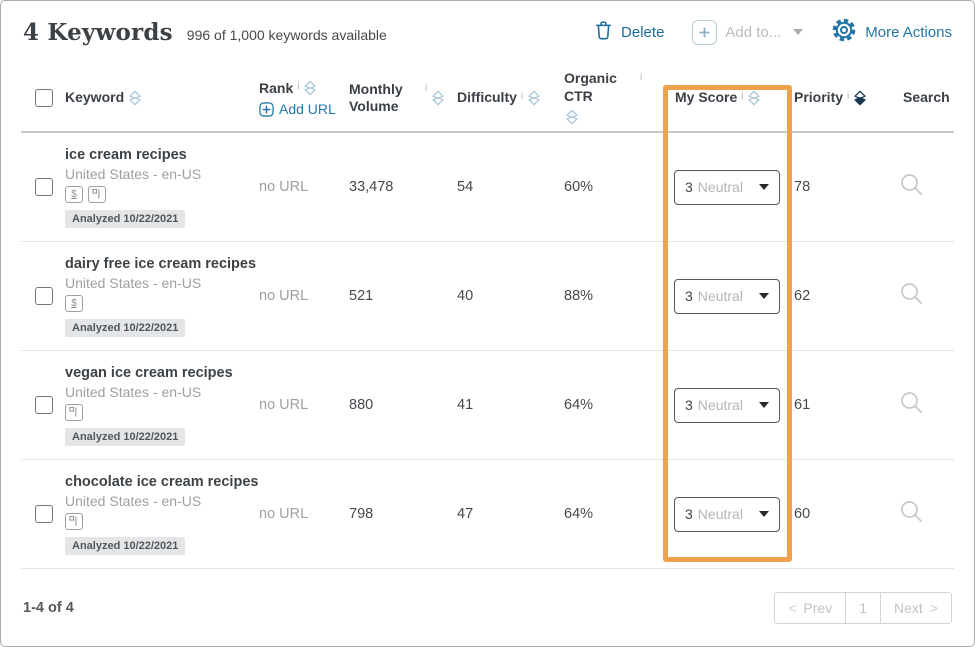 This screenshot has width=975, height=647. What do you see at coordinates (510, 98) in the screenshot?
I see `col-header-difficulty: Difficulty i` at bounding box center [510, 98].